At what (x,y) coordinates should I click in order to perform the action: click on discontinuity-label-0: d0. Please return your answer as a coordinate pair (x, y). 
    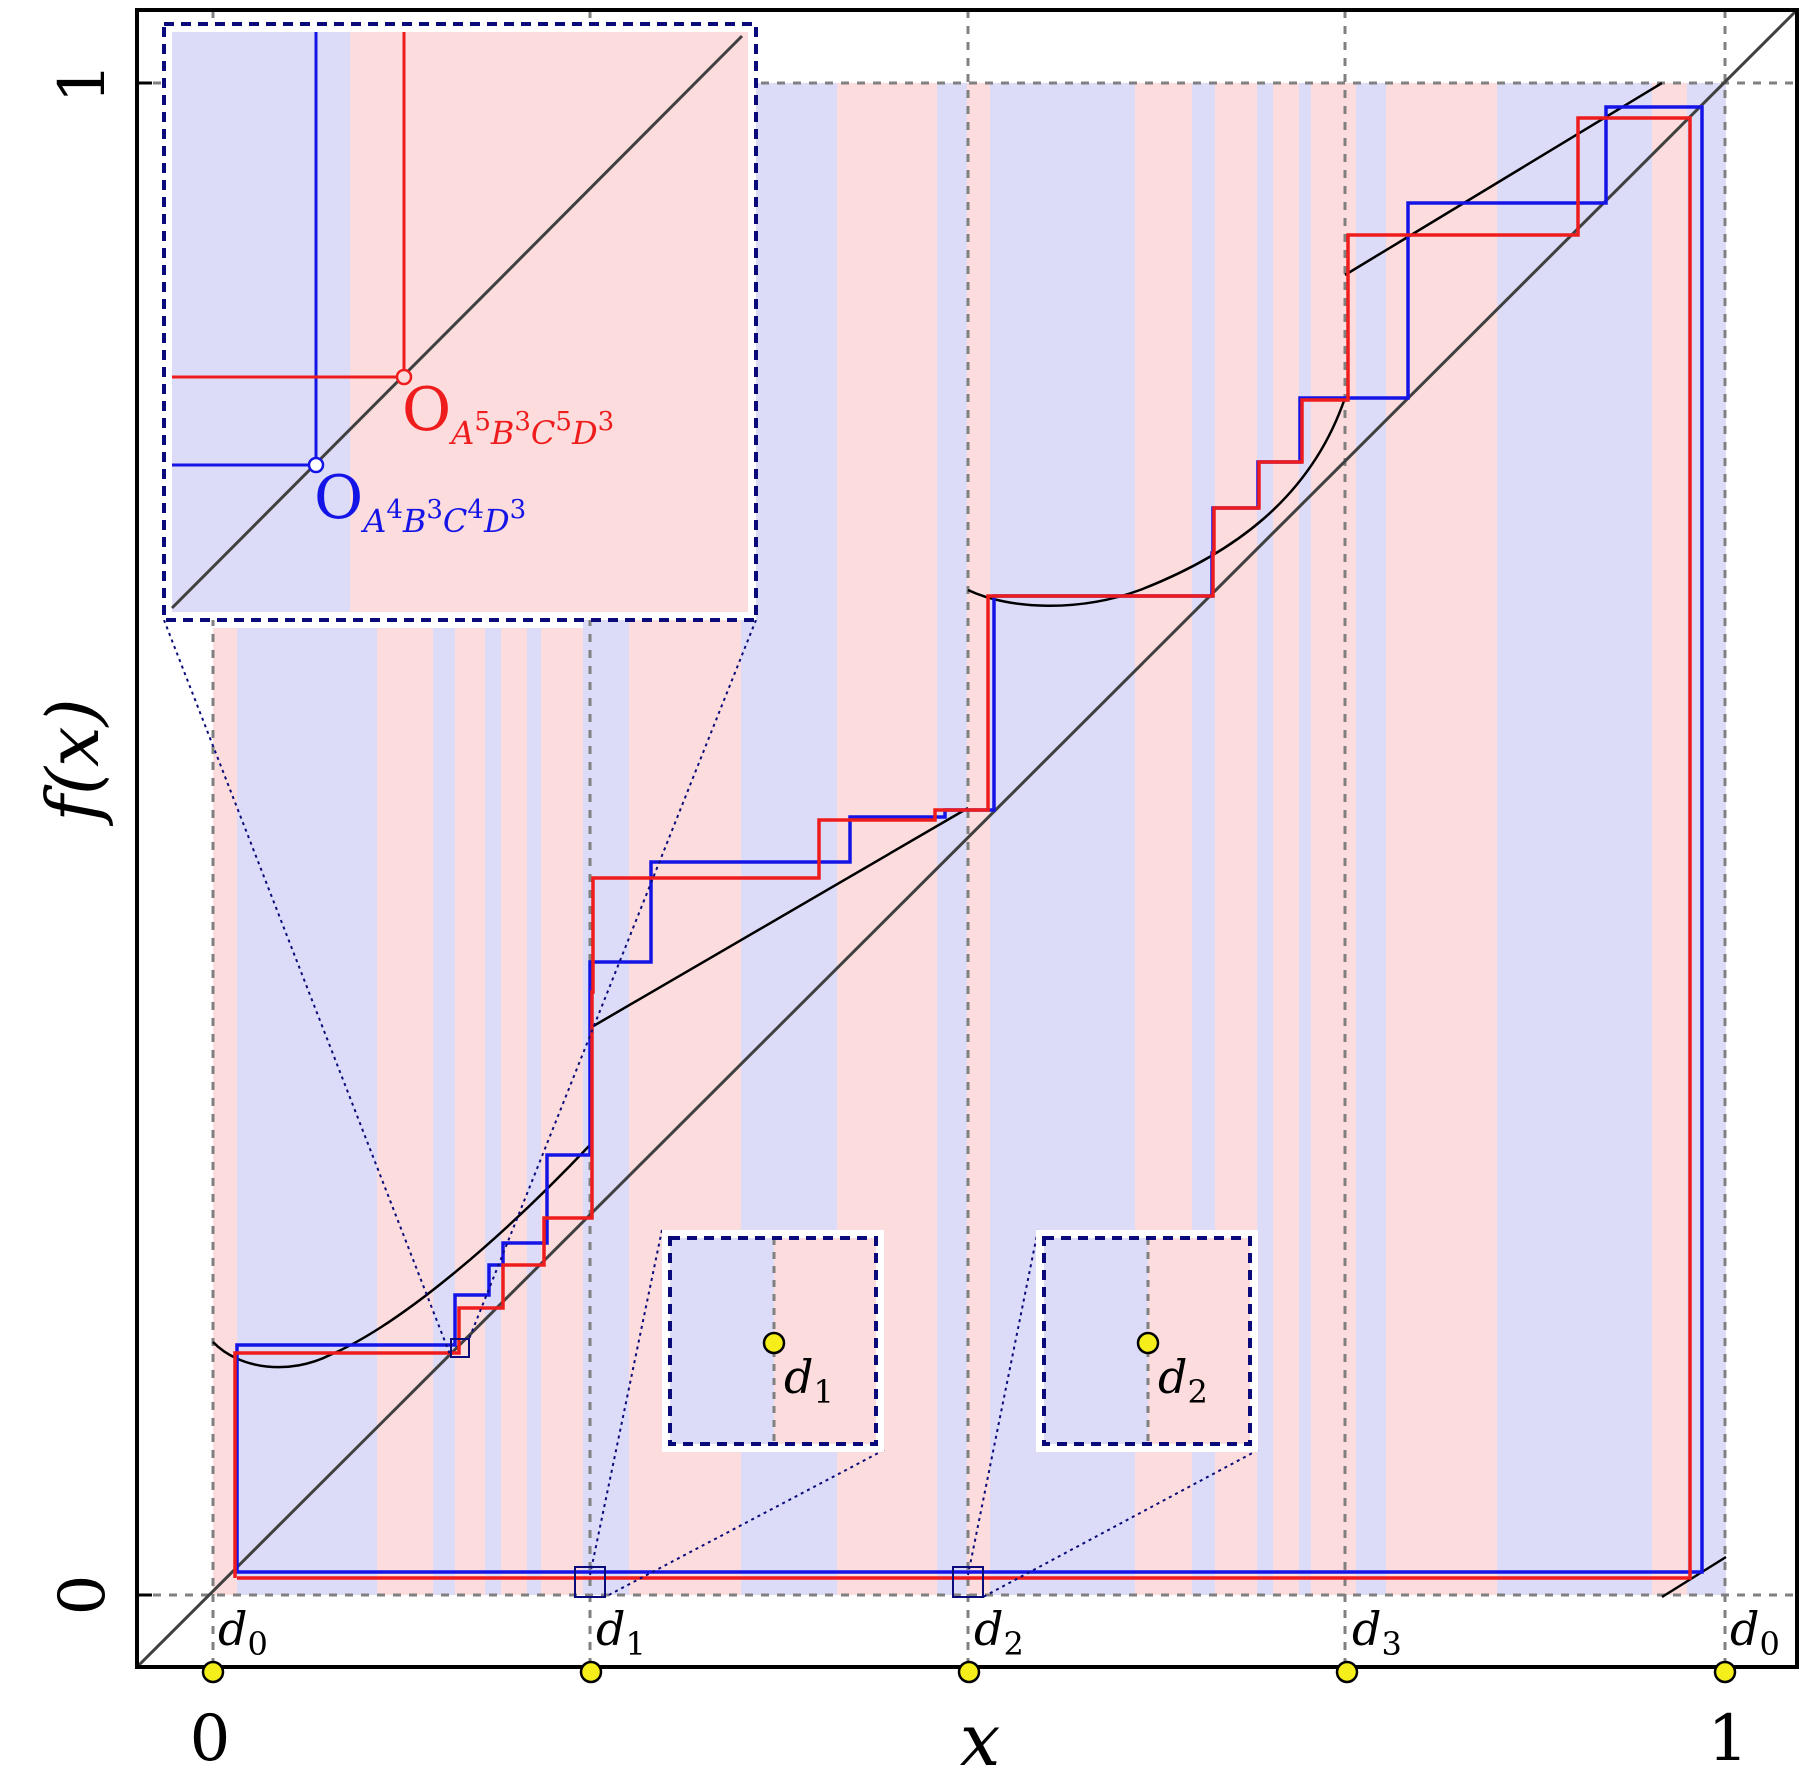
    Looking at the image, I should click on (243, 1632).